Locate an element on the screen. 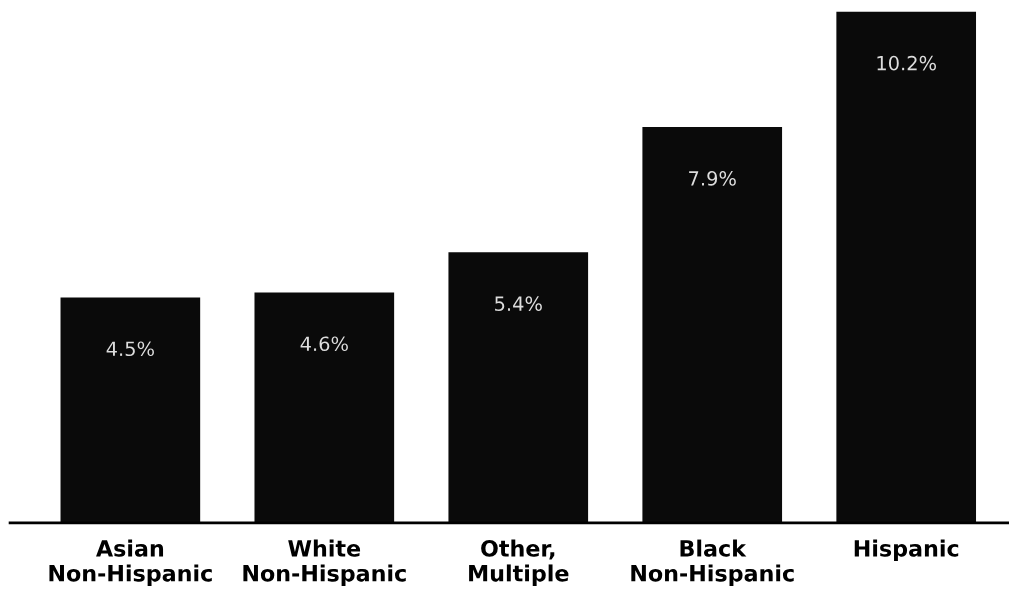 The height and width of the screenshot is (613, 1009). x-tick-label: Black Non-Hispanic is located at coordinates (712, 562).